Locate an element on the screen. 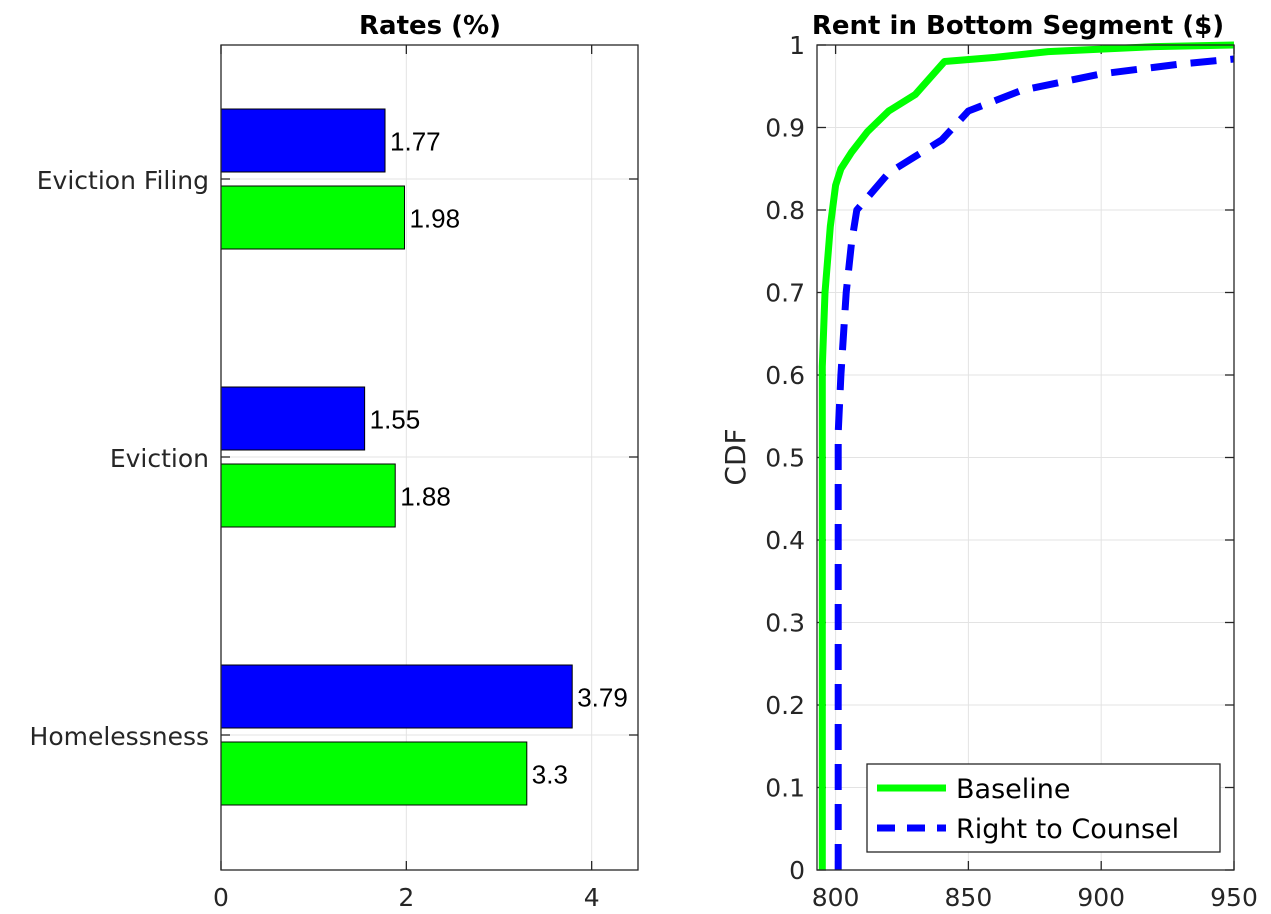  right-y-tick-label: 0.3 is located at coordinates (785, 623).